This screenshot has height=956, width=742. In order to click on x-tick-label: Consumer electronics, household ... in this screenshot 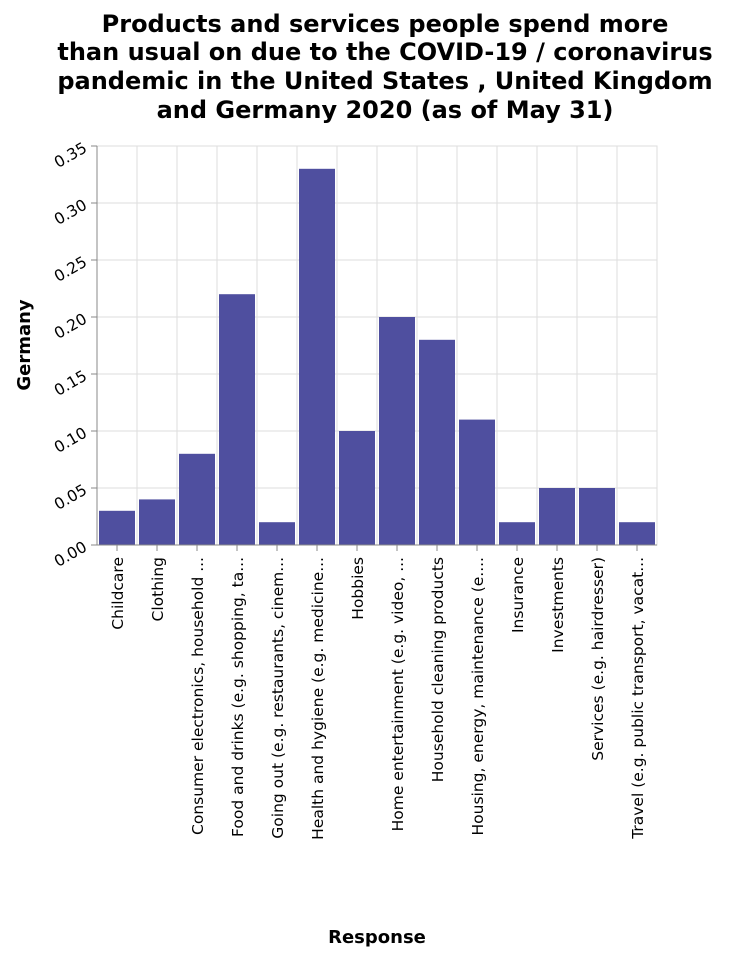, I will do `click(198, 696)`.